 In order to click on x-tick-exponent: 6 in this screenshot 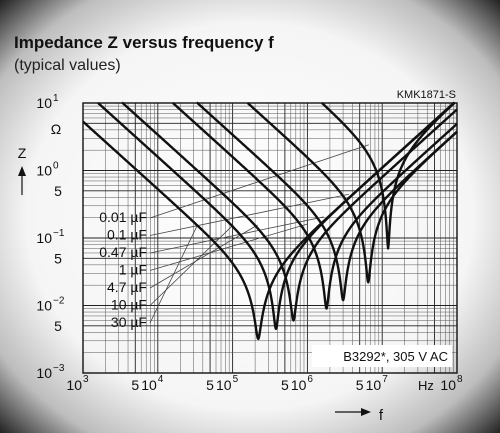, I will do `click(310, 379)`.